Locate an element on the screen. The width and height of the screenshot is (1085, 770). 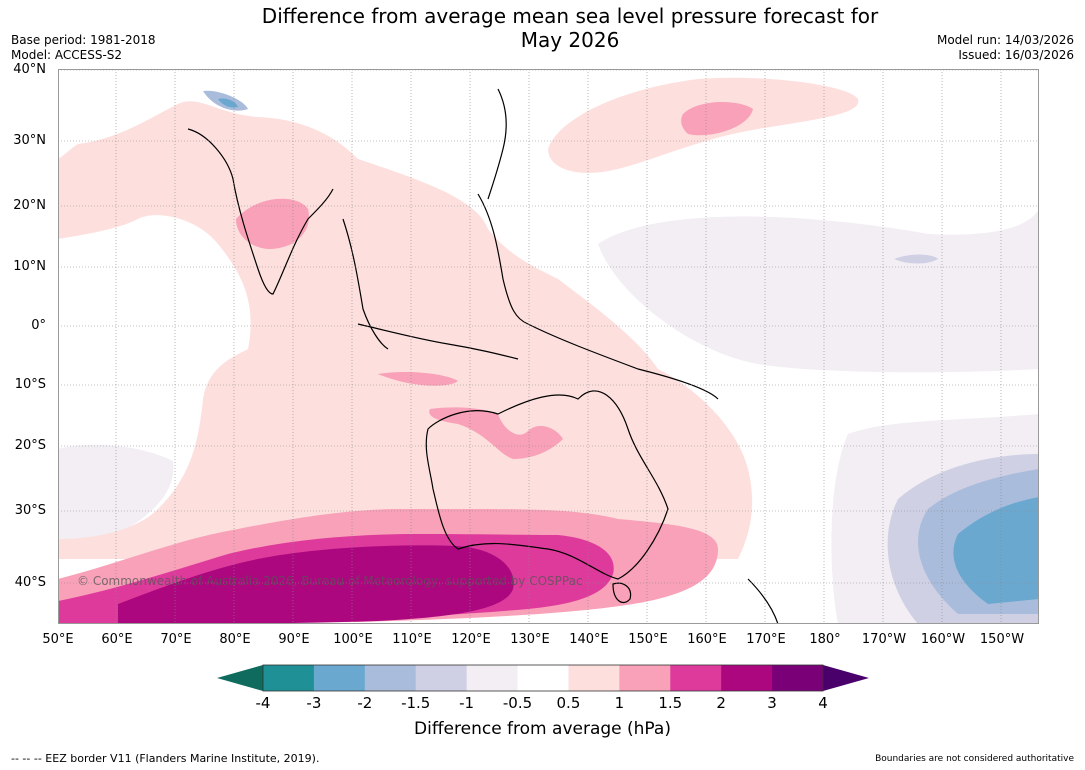
colorbar-tick-label: 3 is located at coordinates (772, 703).